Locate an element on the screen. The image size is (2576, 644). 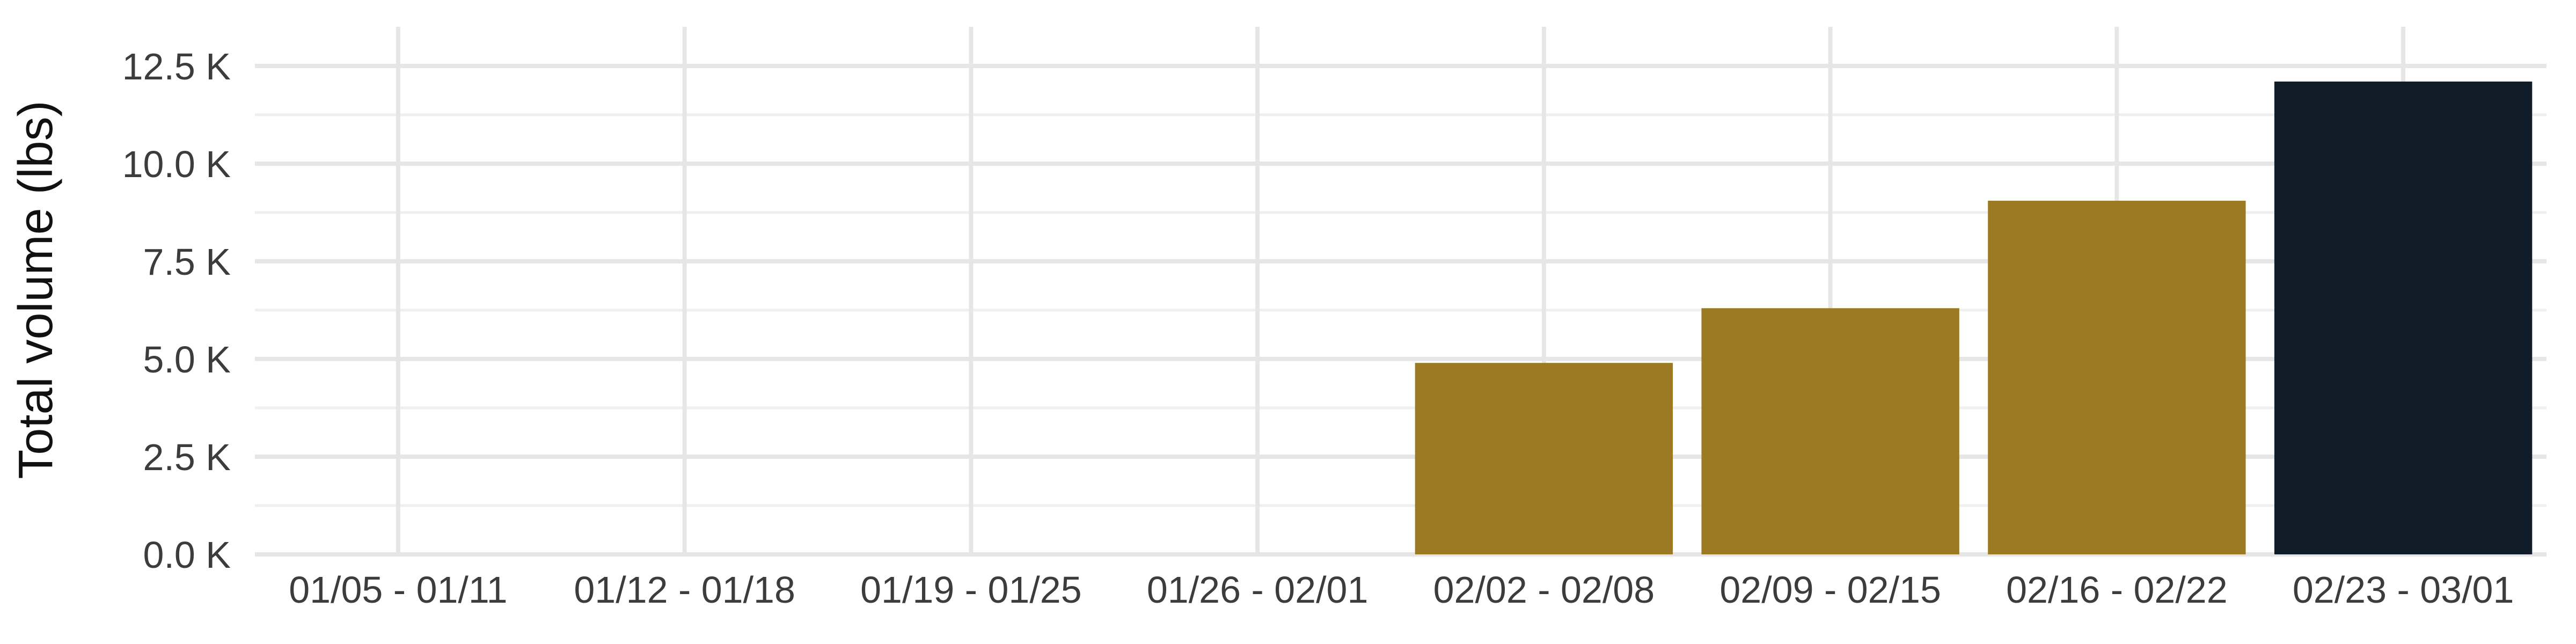
x-tick-label: 02/16 - 02/22 is located at coordinates (2117, 590).